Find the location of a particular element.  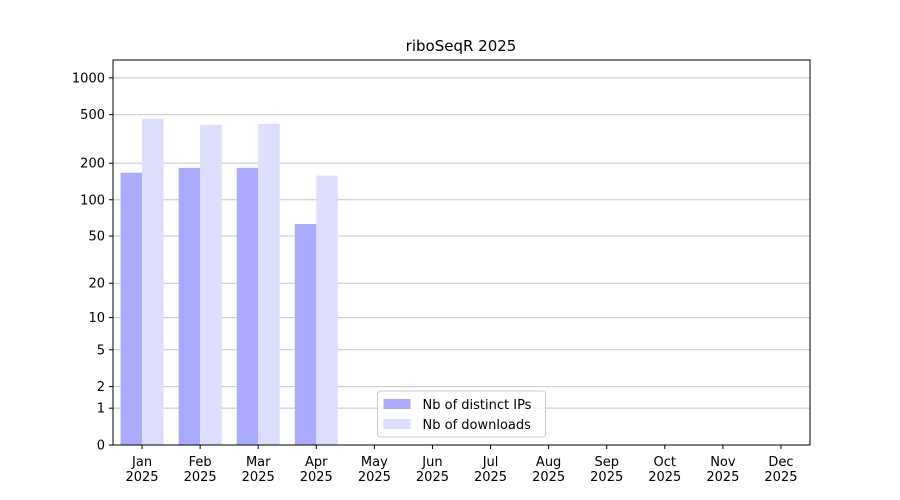

y-tick-label: 200 is located at coordinates (92, 164).